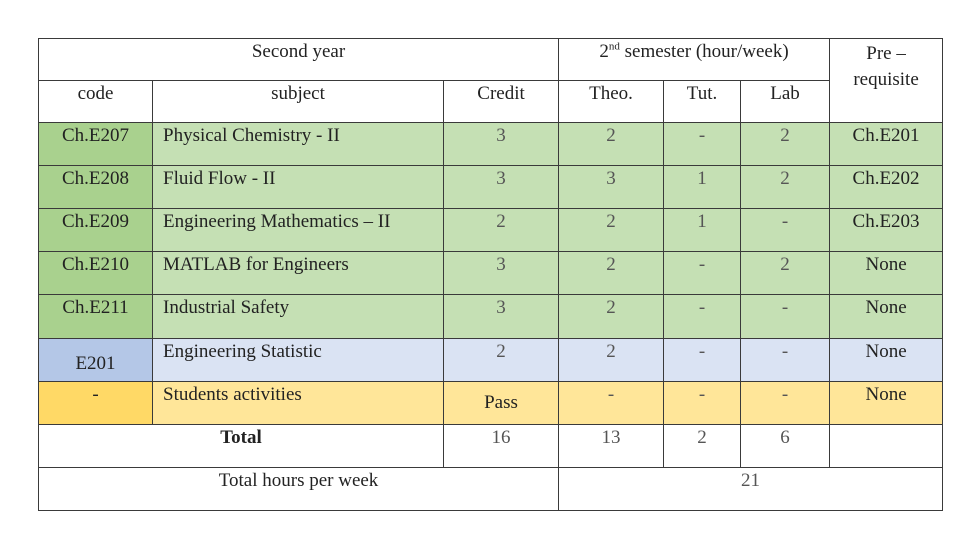 This screenshot has height=540, width=960. What do you see at coordinates (95, 402) in the screenshot?
I see `course-code: -` at bounding box center [95, 402].